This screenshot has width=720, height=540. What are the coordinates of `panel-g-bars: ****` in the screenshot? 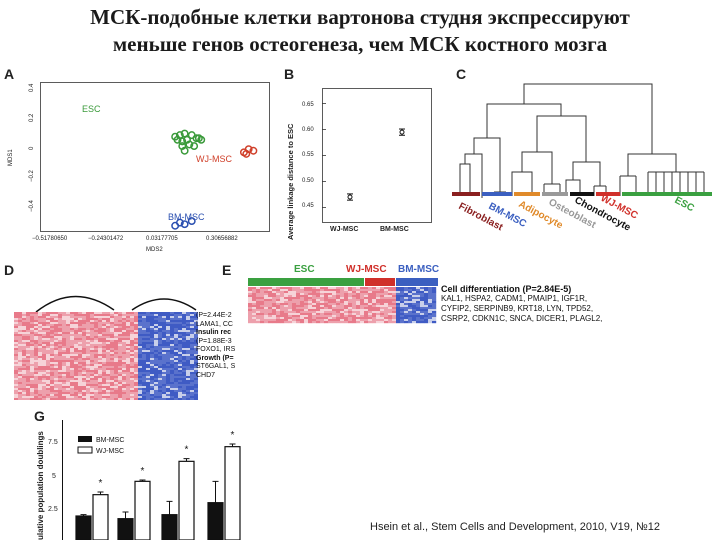 It's located at (158, 485).